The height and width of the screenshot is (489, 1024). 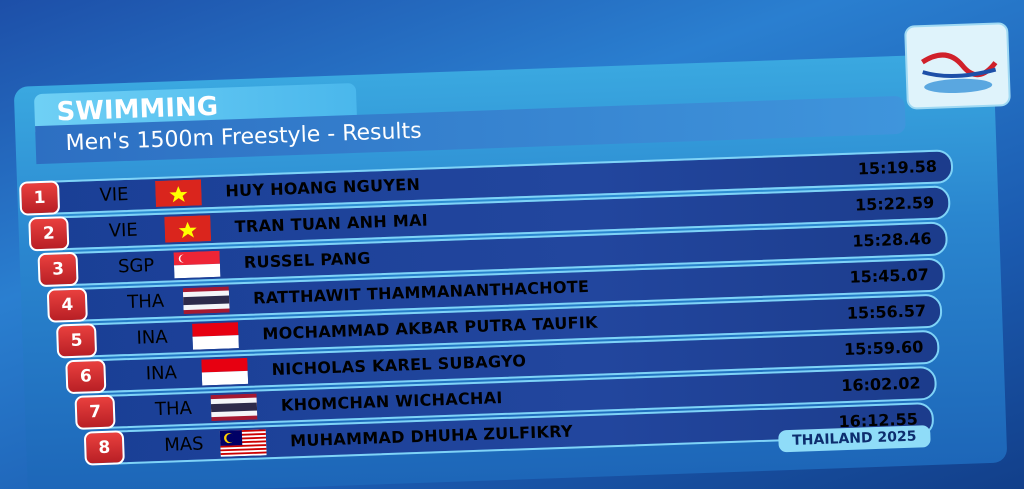 What do you see at coordinates (891, 239) in the screenshot?
I see `time: 15:28.46` at bounding box center [891, 239].